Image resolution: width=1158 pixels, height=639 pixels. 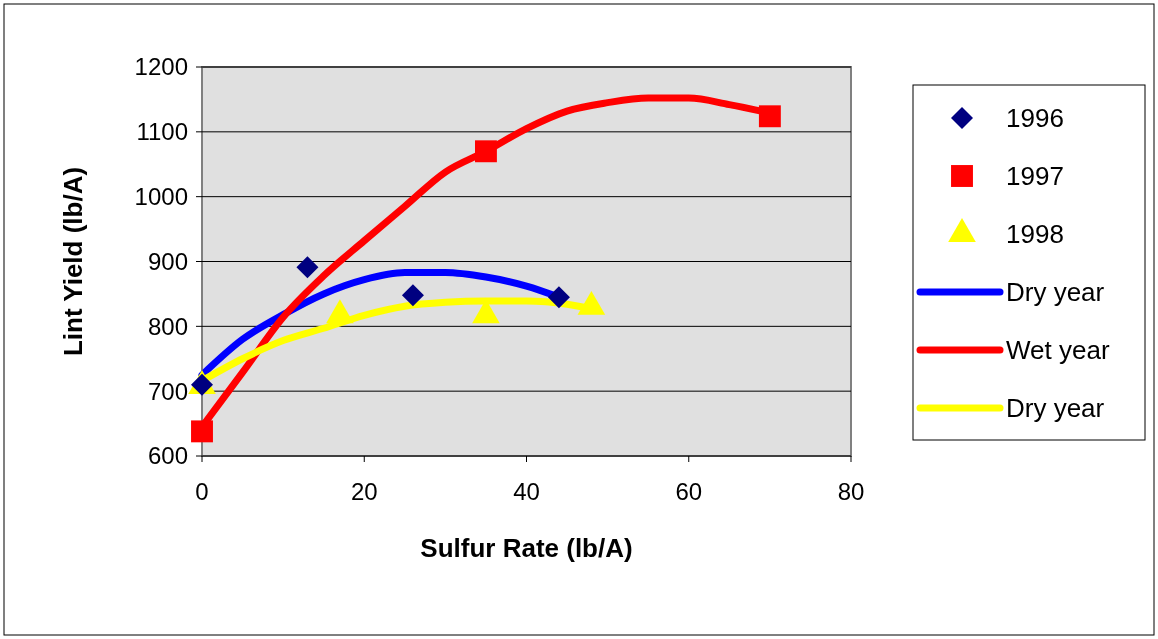 I want to click on x-tick-label: 80, so click(x=851, y=491).